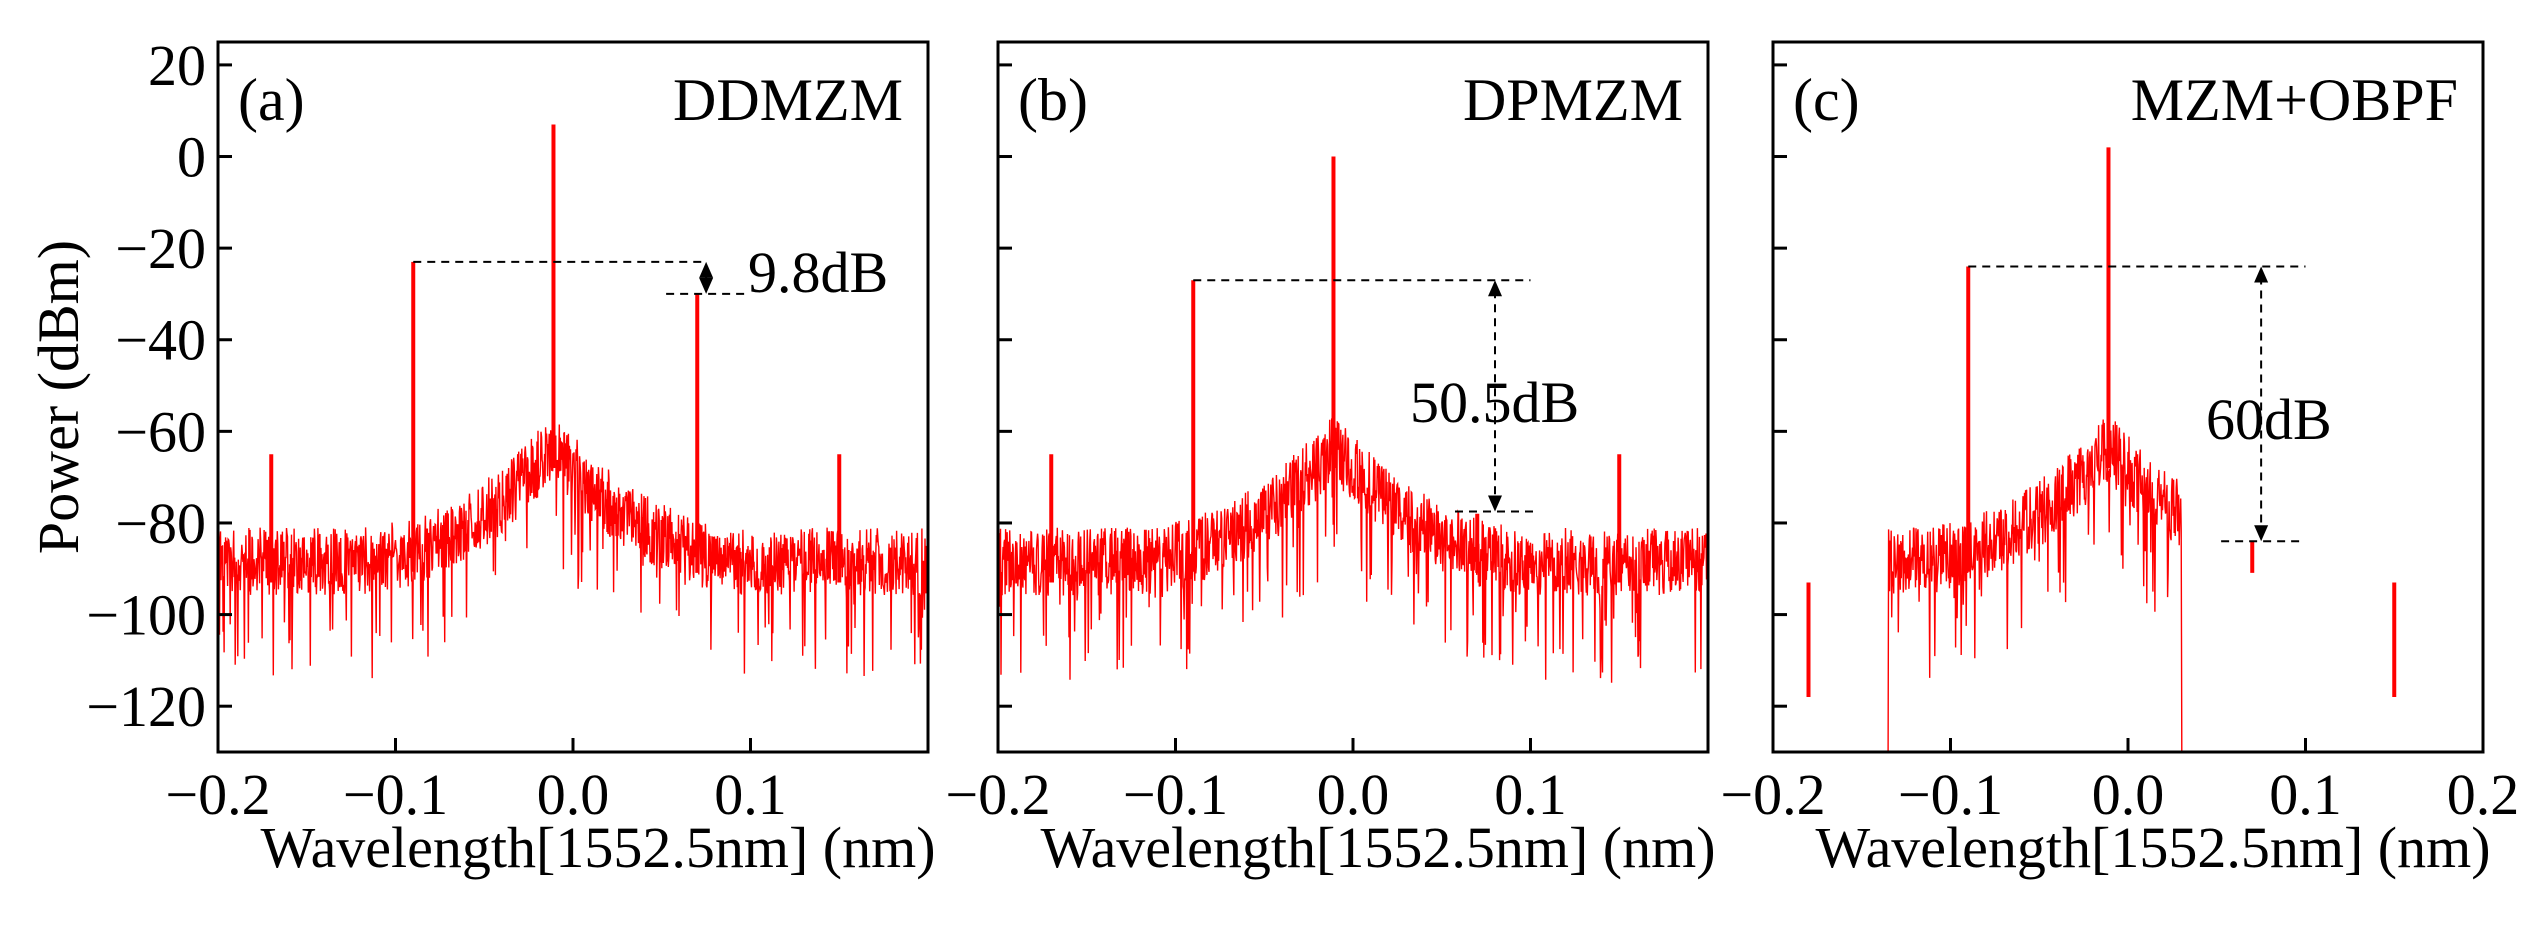  Describe the element at coordinates (2150, 404) in the screenshot. I see `annotation-c: 60dB` at that location.